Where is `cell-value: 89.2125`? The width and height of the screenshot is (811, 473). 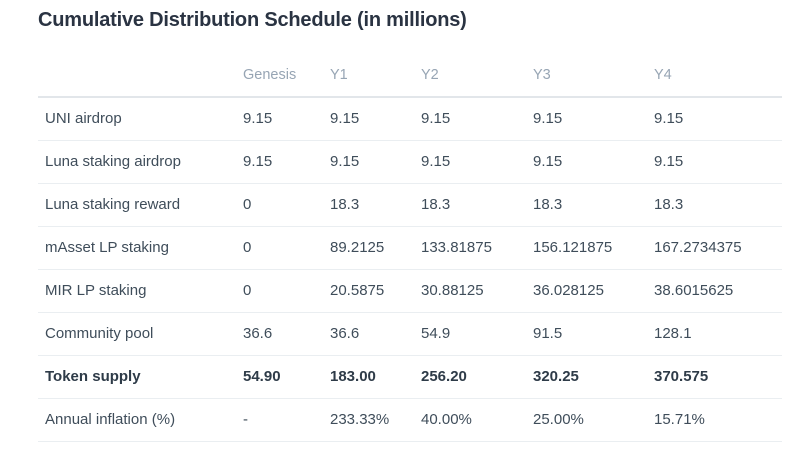
cell-value: 89.2125 is located at coordinates (375, 248).